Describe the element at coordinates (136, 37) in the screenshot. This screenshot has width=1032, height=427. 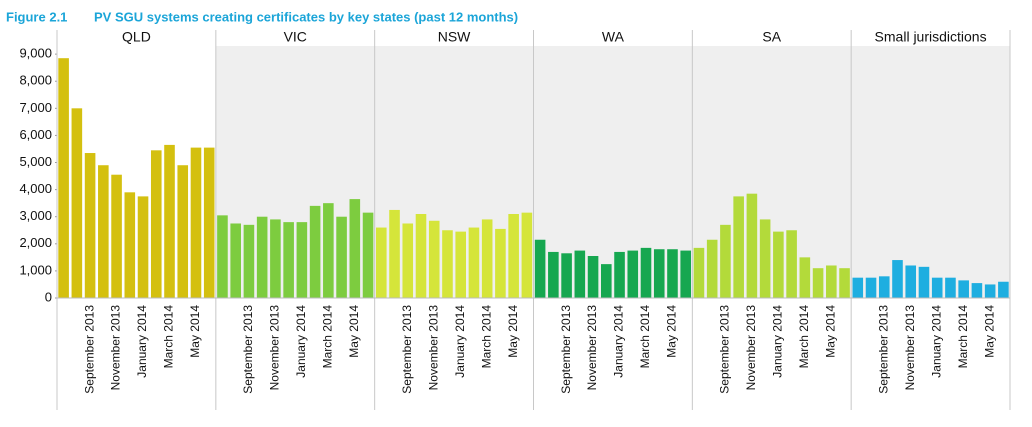
I see `panel-header: QLD` at that location.